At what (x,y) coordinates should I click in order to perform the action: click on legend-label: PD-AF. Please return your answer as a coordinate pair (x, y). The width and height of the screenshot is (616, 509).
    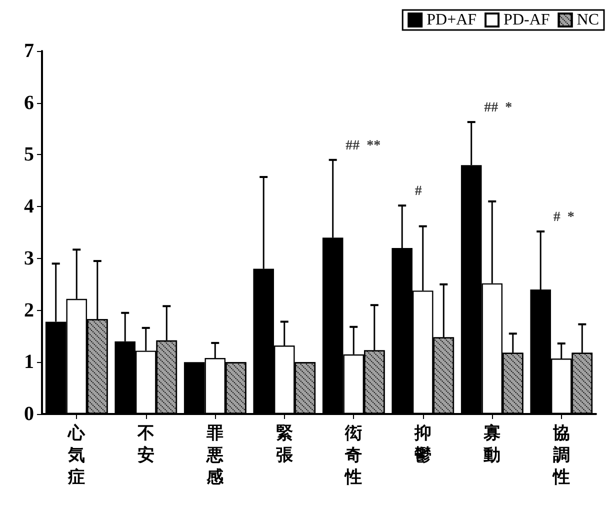
    Looking at the image, I should click on (527, 20).